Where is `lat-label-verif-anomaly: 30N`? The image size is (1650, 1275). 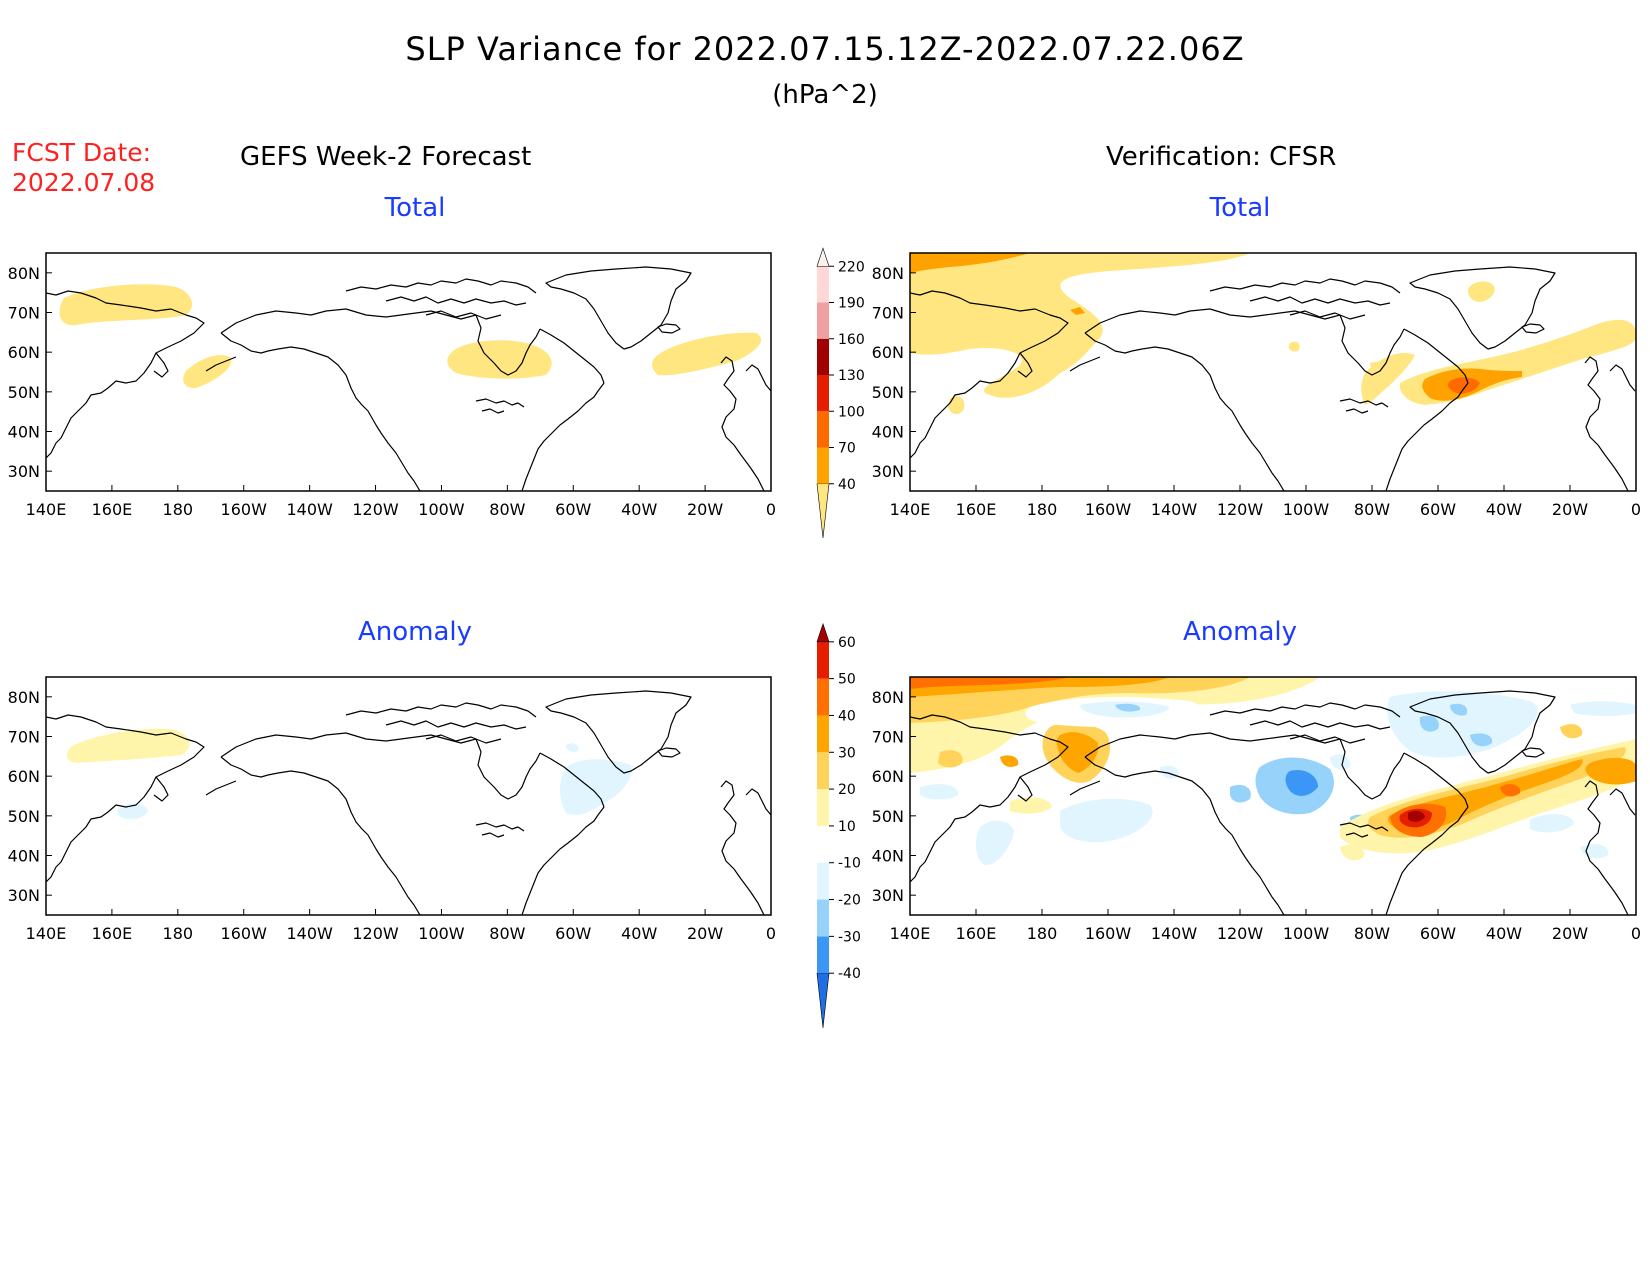
lat-label-verif-anomaly: 30N is located at coordinates (888, 895).